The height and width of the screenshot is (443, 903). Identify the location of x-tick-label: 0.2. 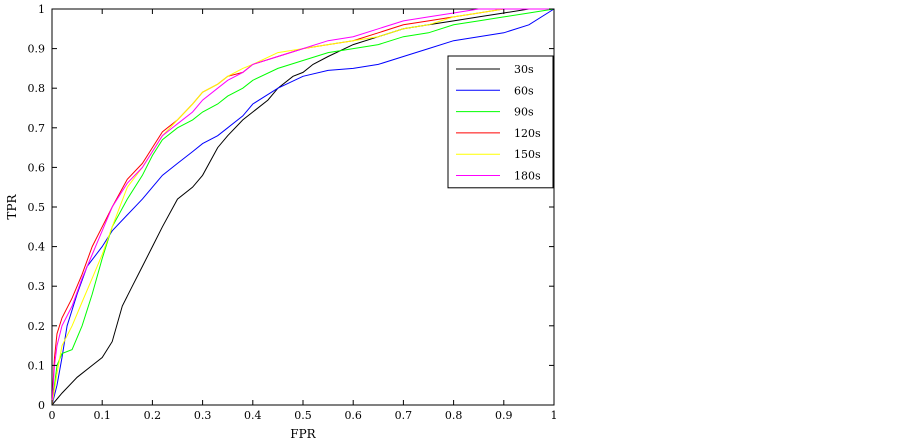
(153, 415).